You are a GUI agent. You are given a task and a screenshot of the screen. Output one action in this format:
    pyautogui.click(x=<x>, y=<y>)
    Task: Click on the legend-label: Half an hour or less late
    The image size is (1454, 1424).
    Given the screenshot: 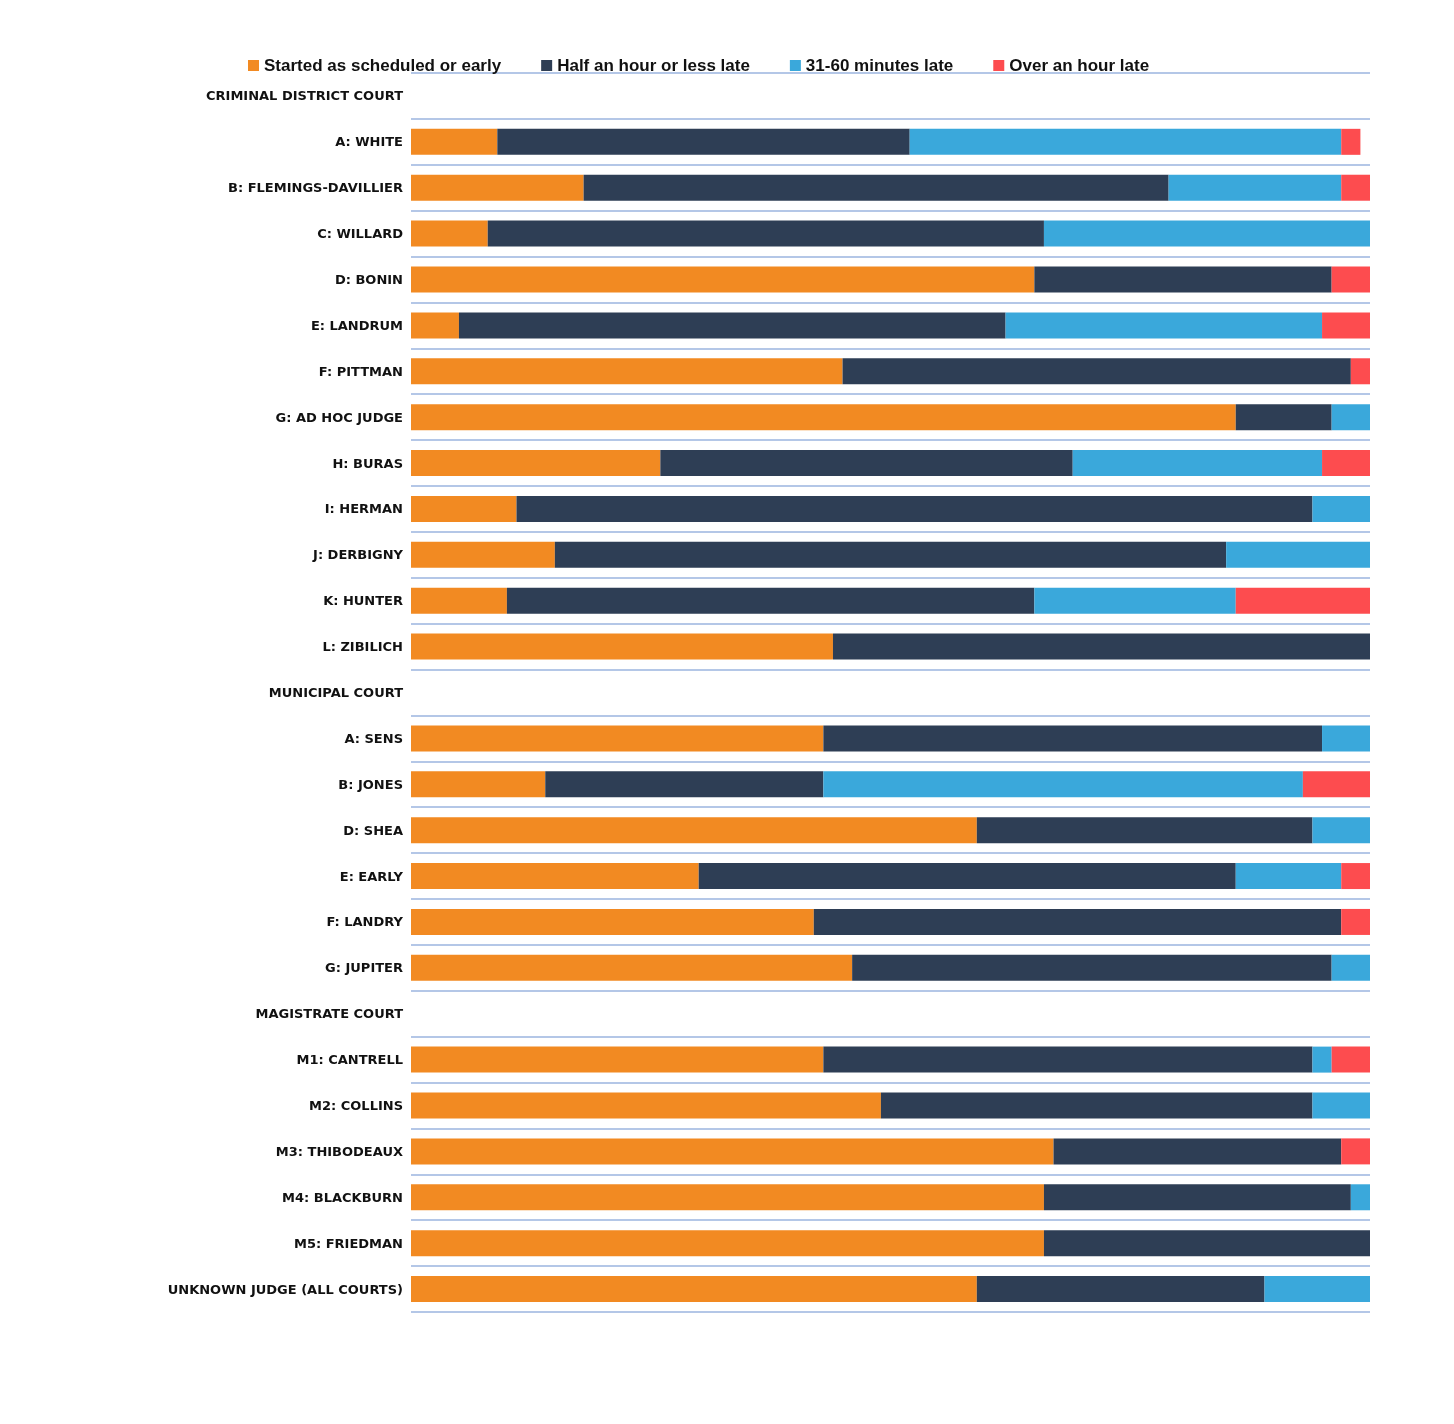 What is the action you would take?
    pyautogui.click(x=653, y=65)
    